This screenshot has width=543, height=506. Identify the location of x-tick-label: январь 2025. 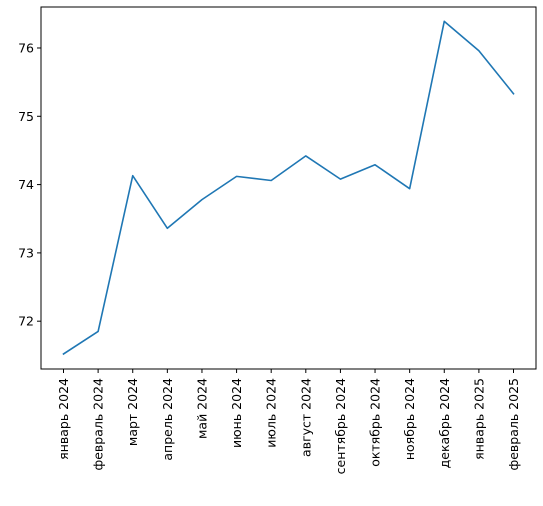
(478, 419).